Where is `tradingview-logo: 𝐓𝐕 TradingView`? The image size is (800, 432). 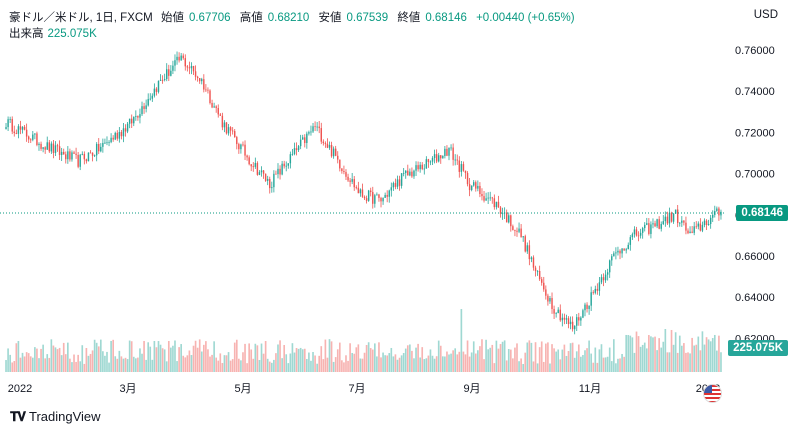
tradingview-logo: 𝐓𝐕 TradingView is located at coordinates (55, 417).